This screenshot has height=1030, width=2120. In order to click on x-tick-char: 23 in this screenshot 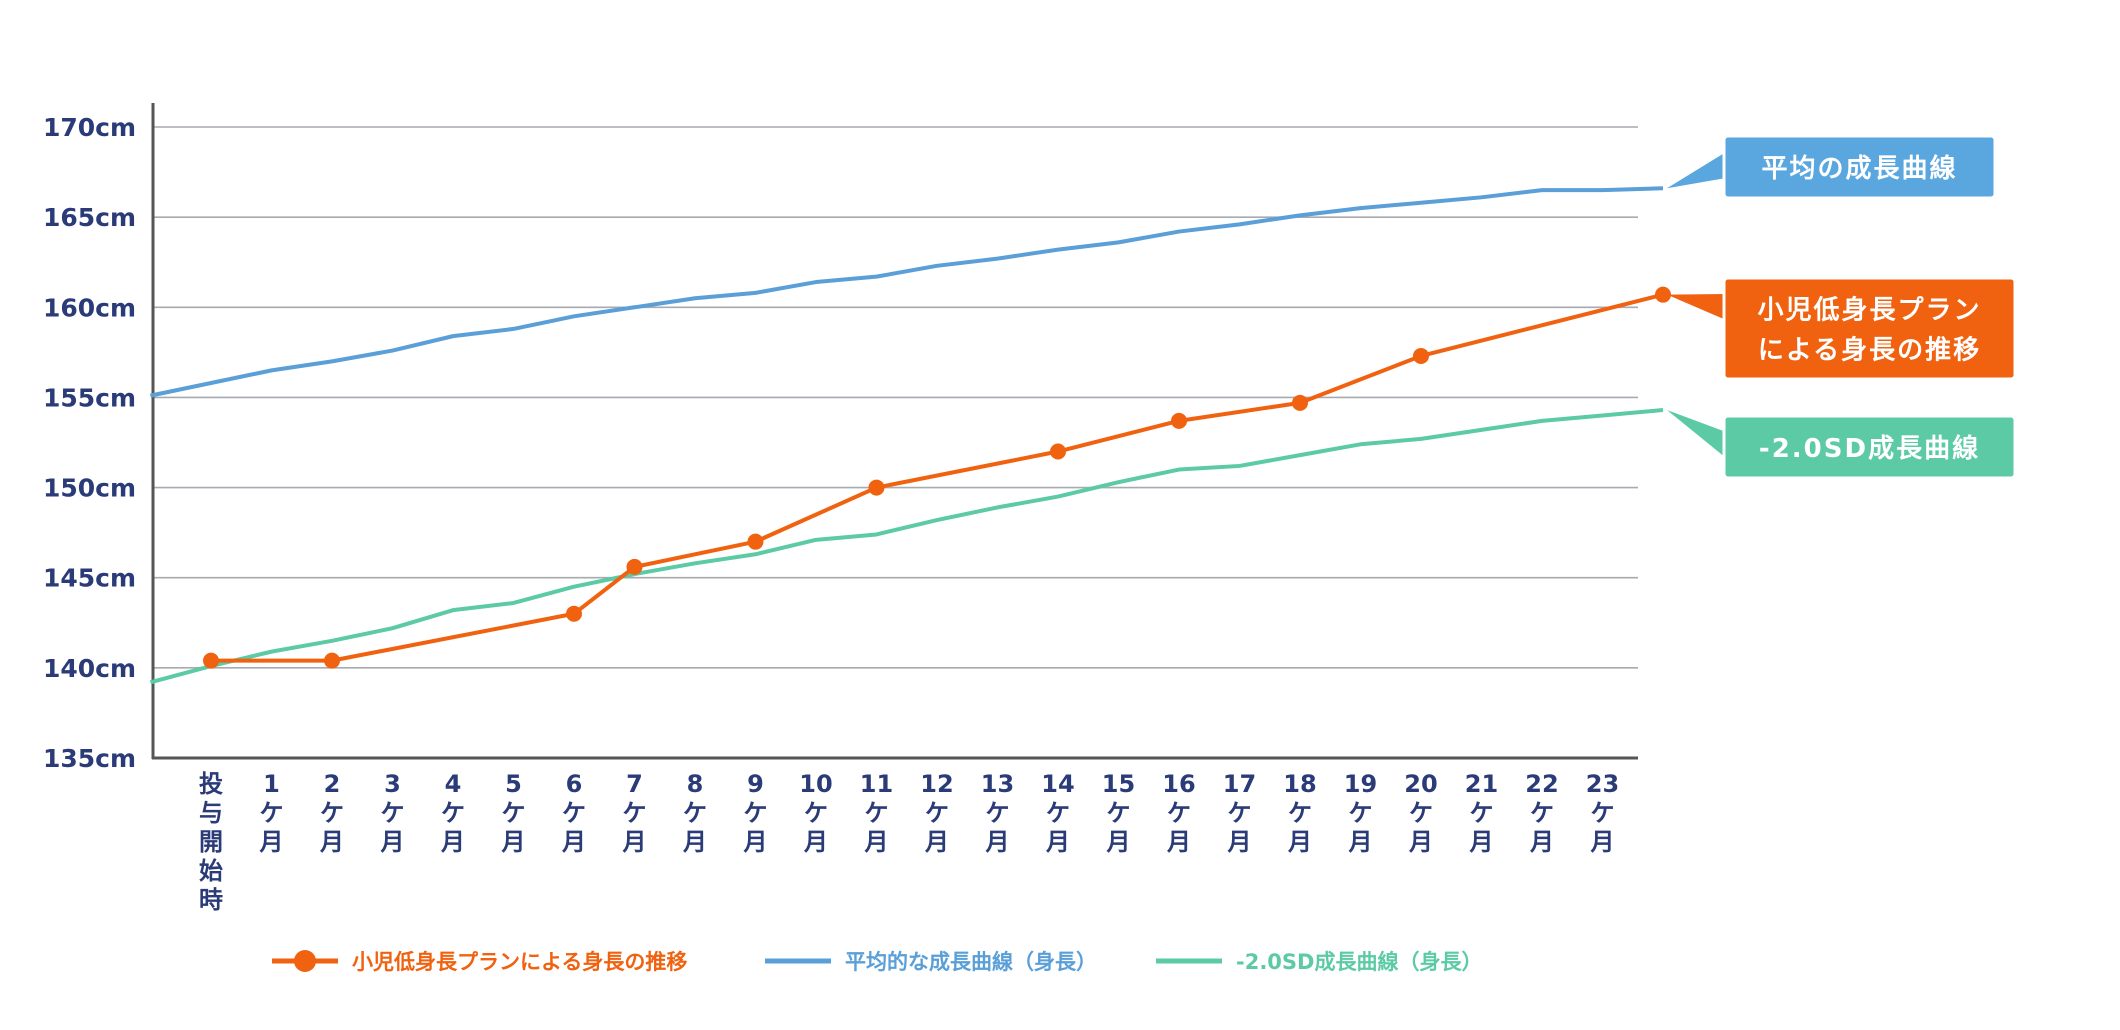, I will do `click(1602, 784)`.